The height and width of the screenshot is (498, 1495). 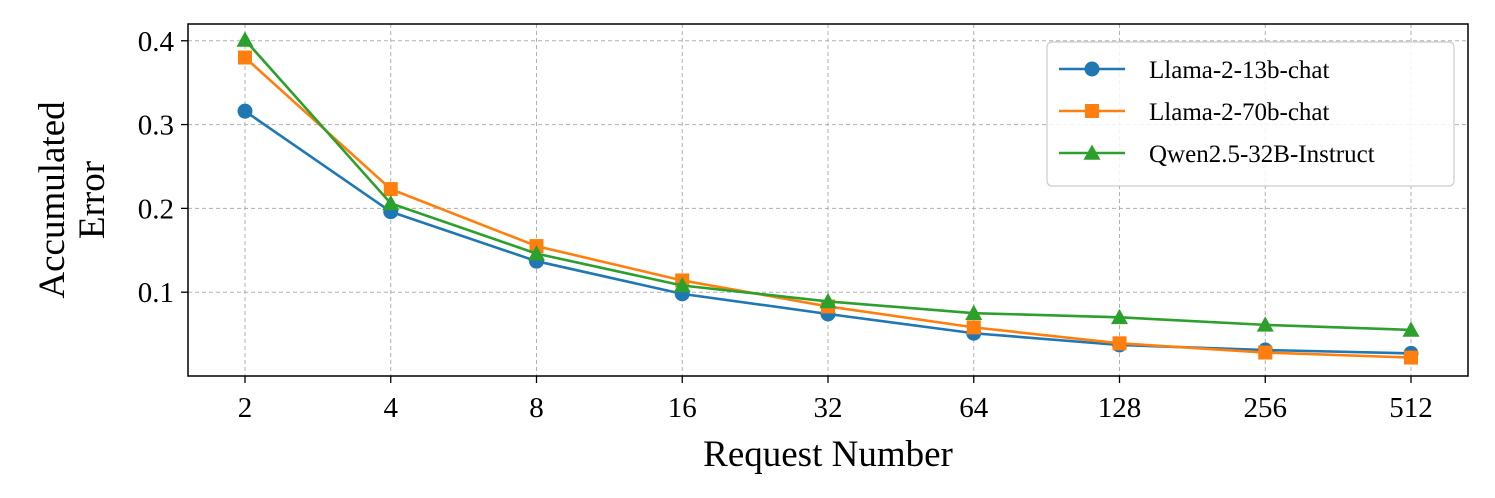 I want to click on legend-entry: Llama-2-70b-chat, so click(x=1194, y=112).